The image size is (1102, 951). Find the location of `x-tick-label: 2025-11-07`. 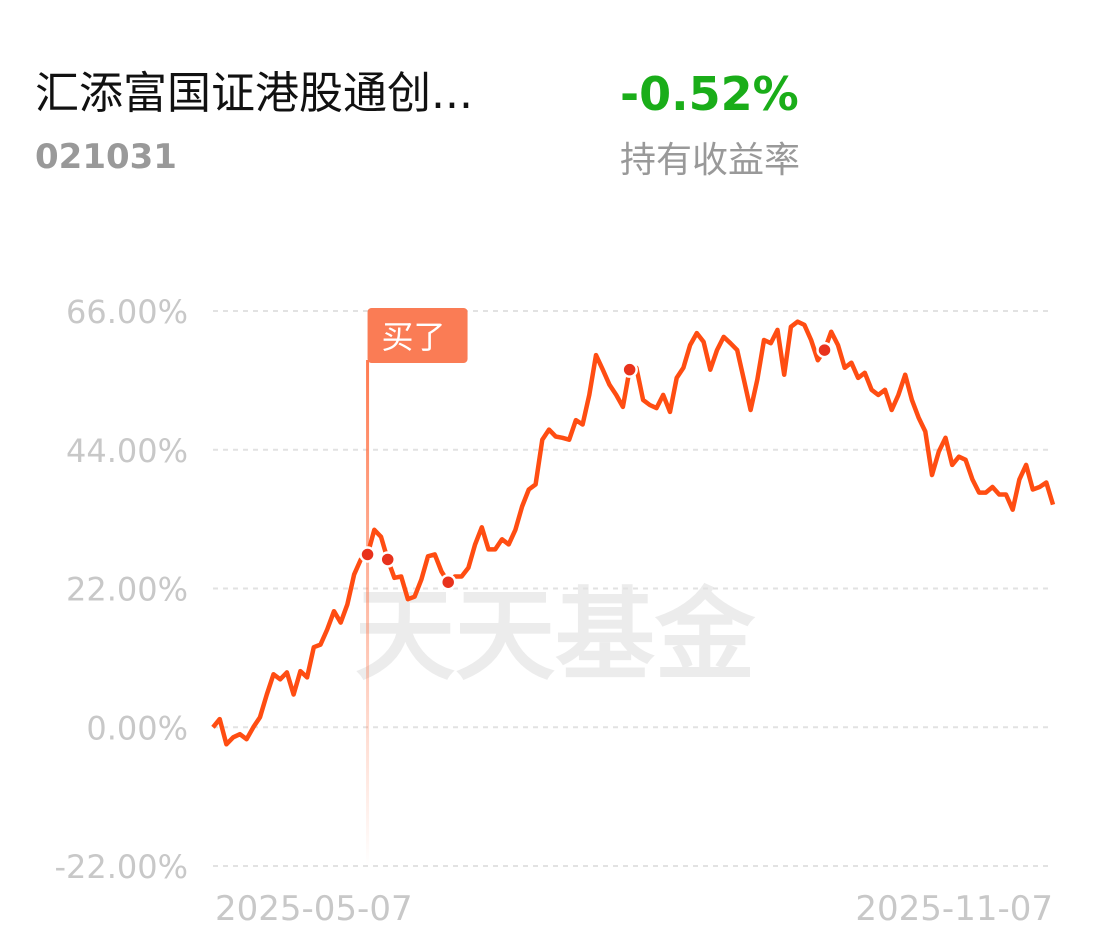

x-tick-label: 2025-11-07 is located at coordinates (954, 909).